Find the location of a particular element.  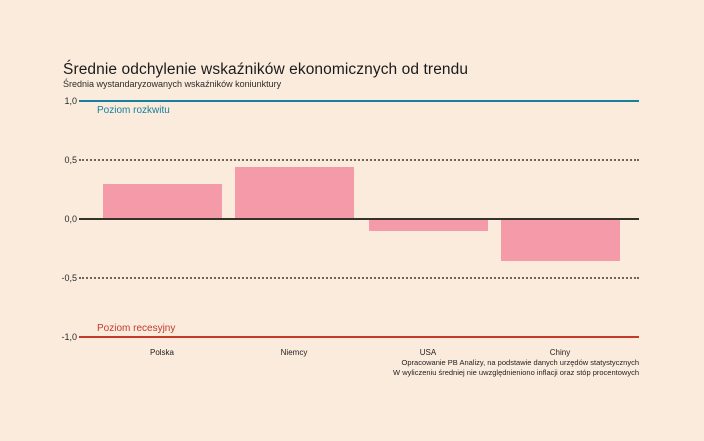

boom-level-label: Poziom rozkwitu is located at coordinates (133, 110).